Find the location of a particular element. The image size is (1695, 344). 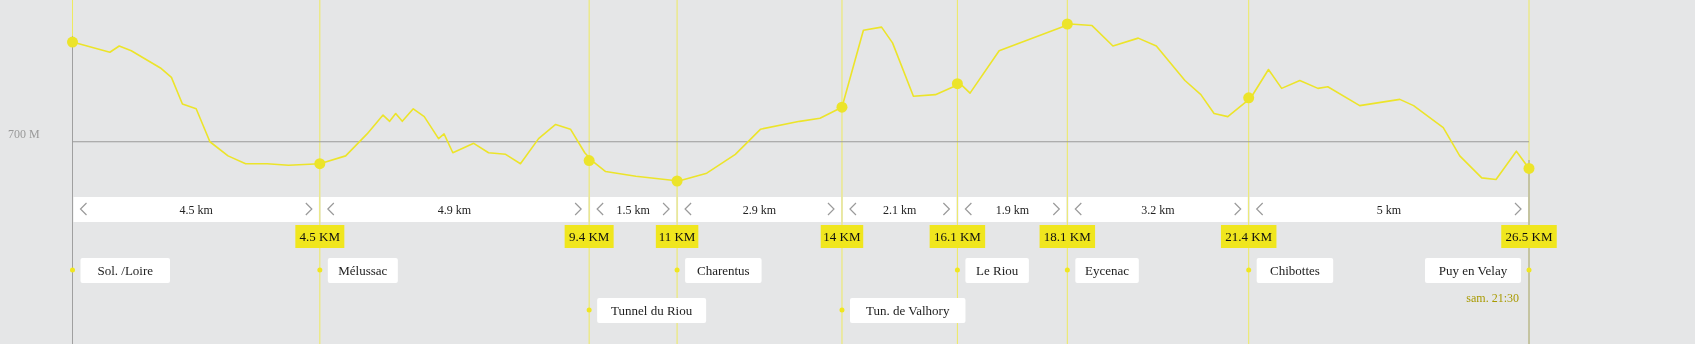

text: 3.2 km is located at coordinates (1158, 210).